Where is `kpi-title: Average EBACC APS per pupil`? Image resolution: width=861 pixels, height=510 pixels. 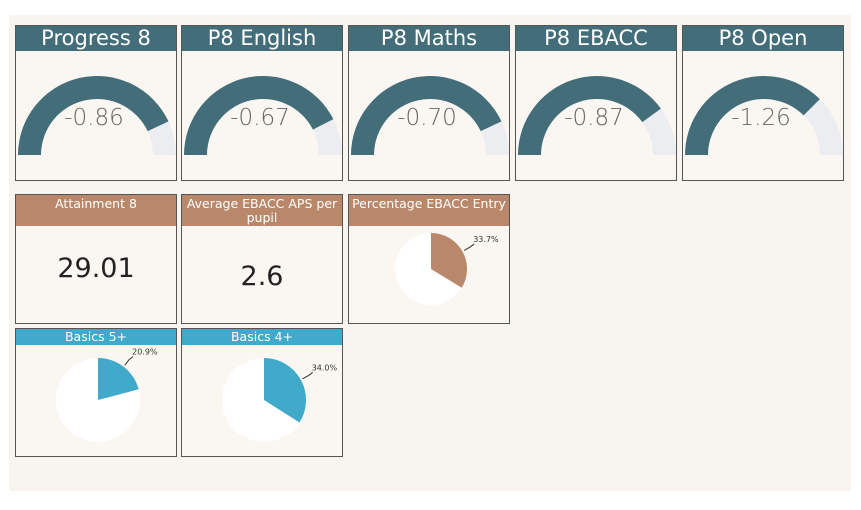 kpi-title: Average EBACC APS per pupil is located at coordinates (262, 210).